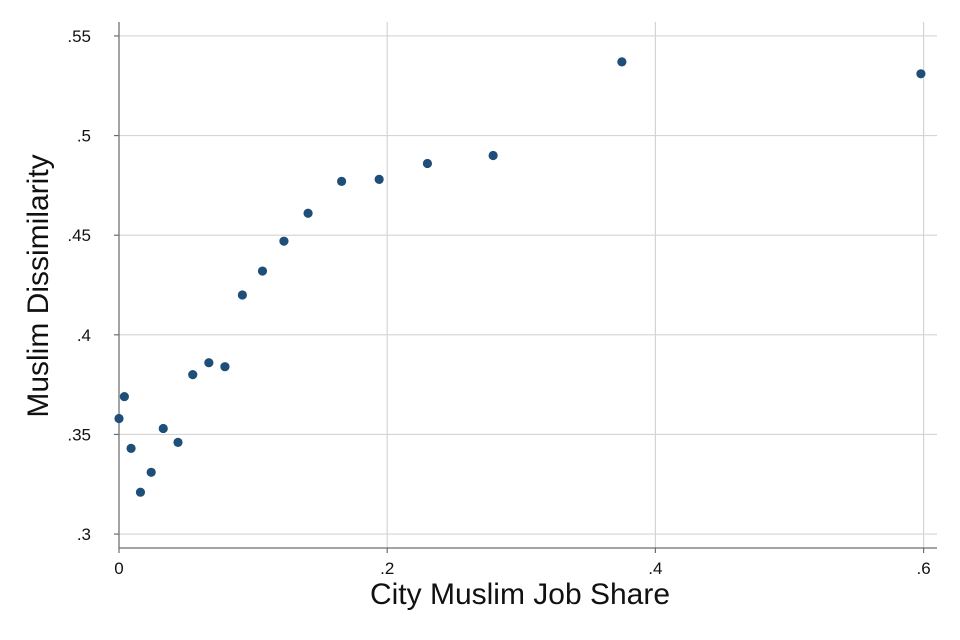 This screenshot has width=960, height=640. Describe the element at coordinates (84, 335) in the screenshot. I see `y-tick-label-2: .4` at that location.